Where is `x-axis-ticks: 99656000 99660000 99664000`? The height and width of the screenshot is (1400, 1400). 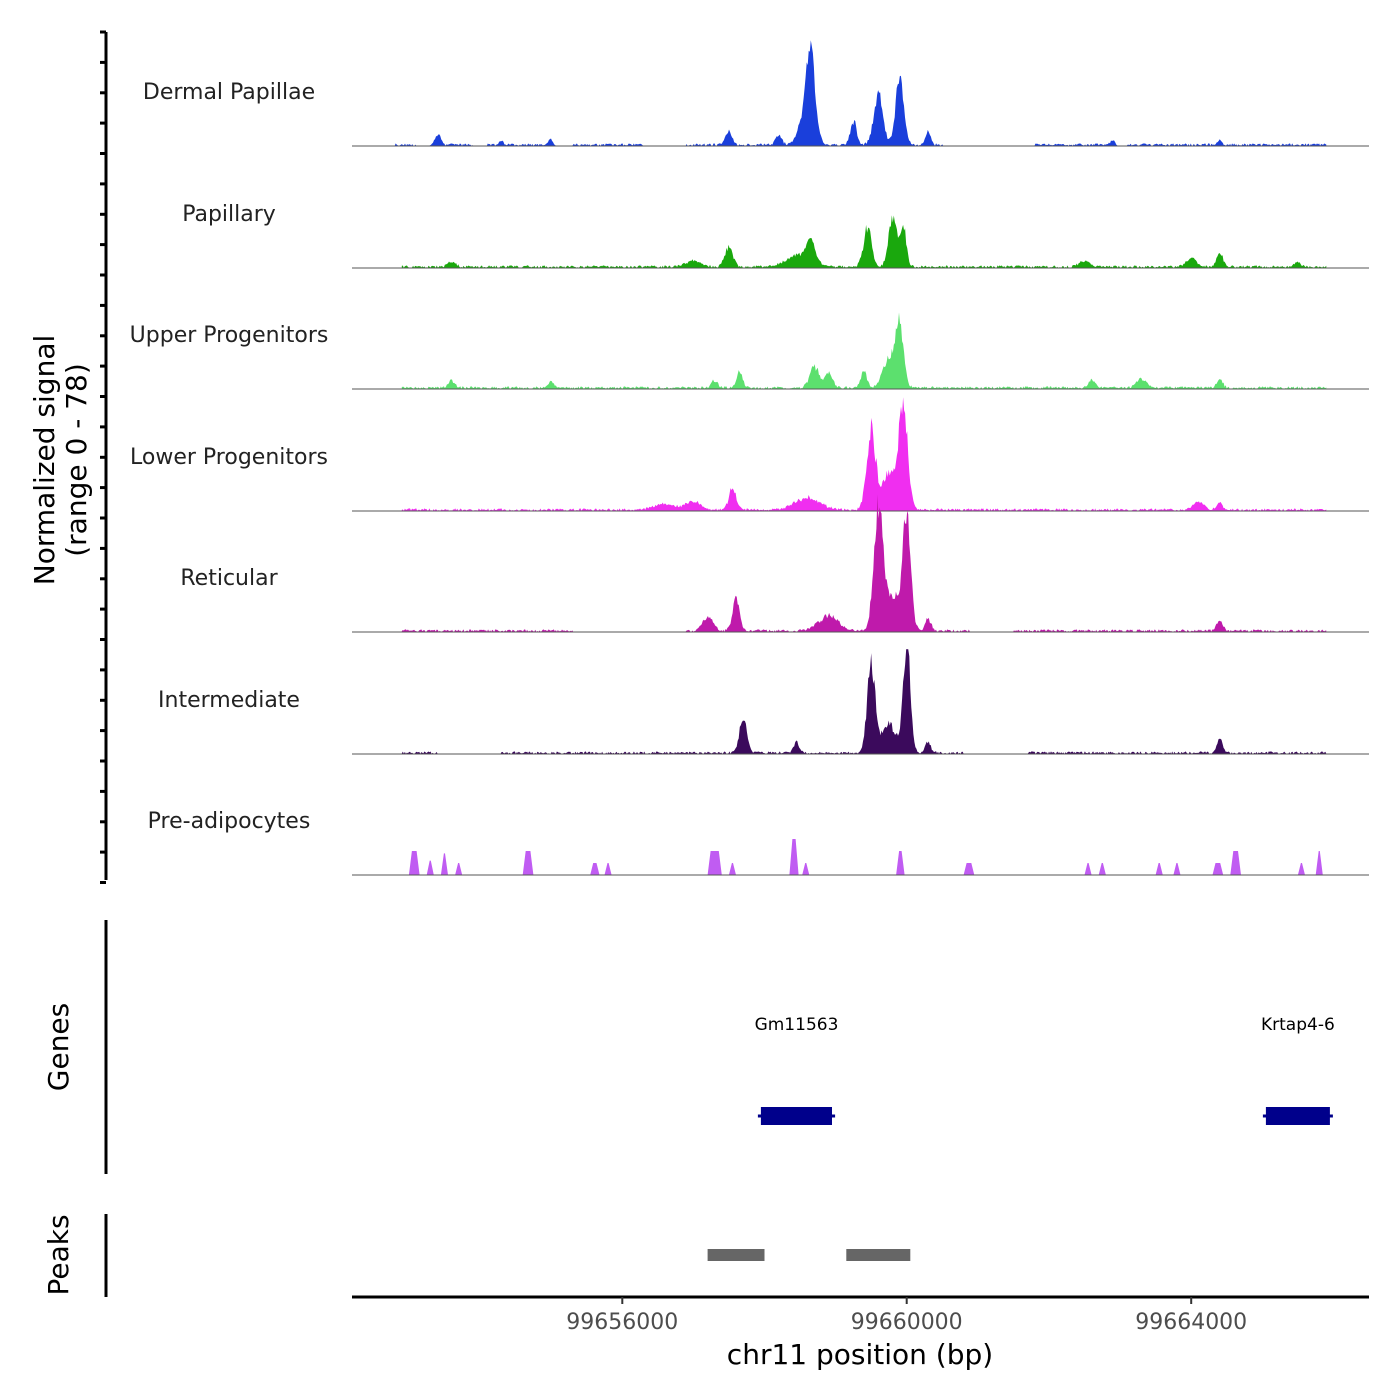
x-axis-ticks: 99656000 99660000 99664000 is located at coordinates (906, 1316).